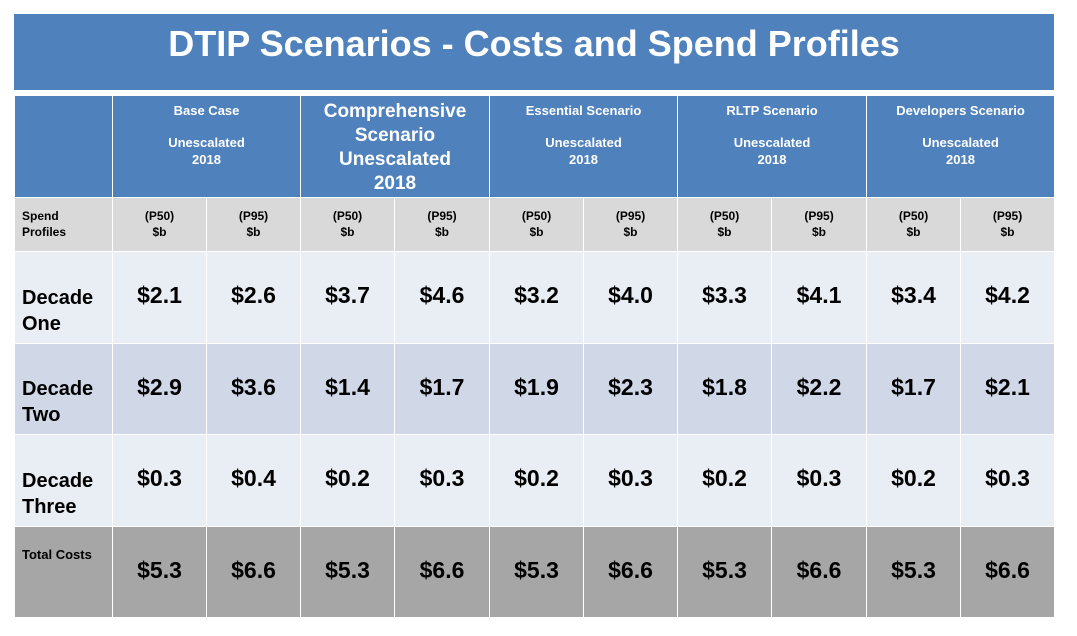 The width and height of the screenshot is (1077, 636). I want to click on scenario-name-line2: Scenario, so click(395, 135).